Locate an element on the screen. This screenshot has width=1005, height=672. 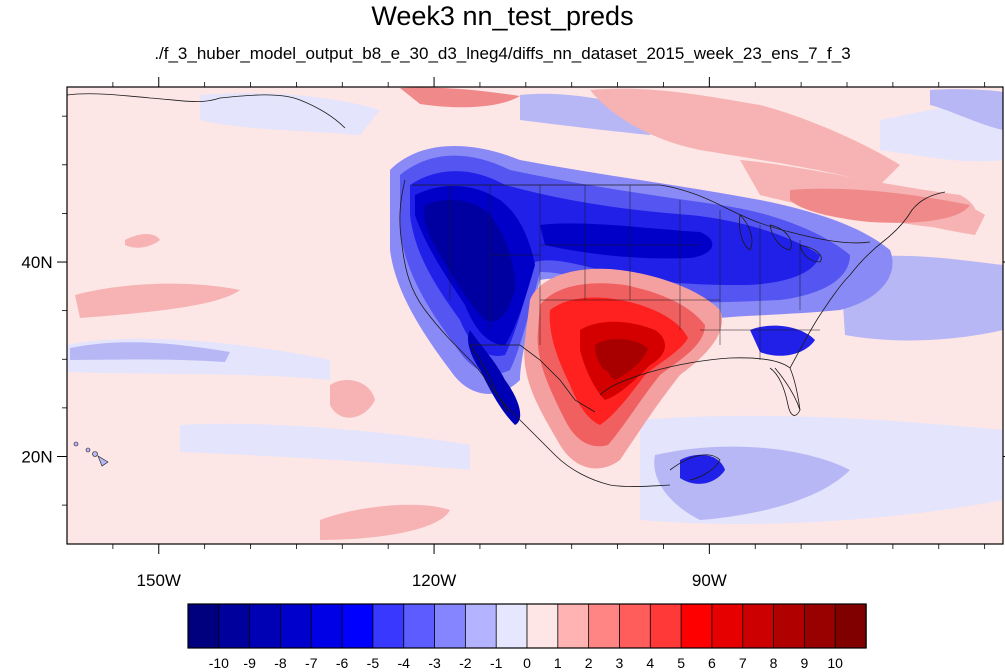
colorbar-level-label: 0 is located at coordinates (527, 663).